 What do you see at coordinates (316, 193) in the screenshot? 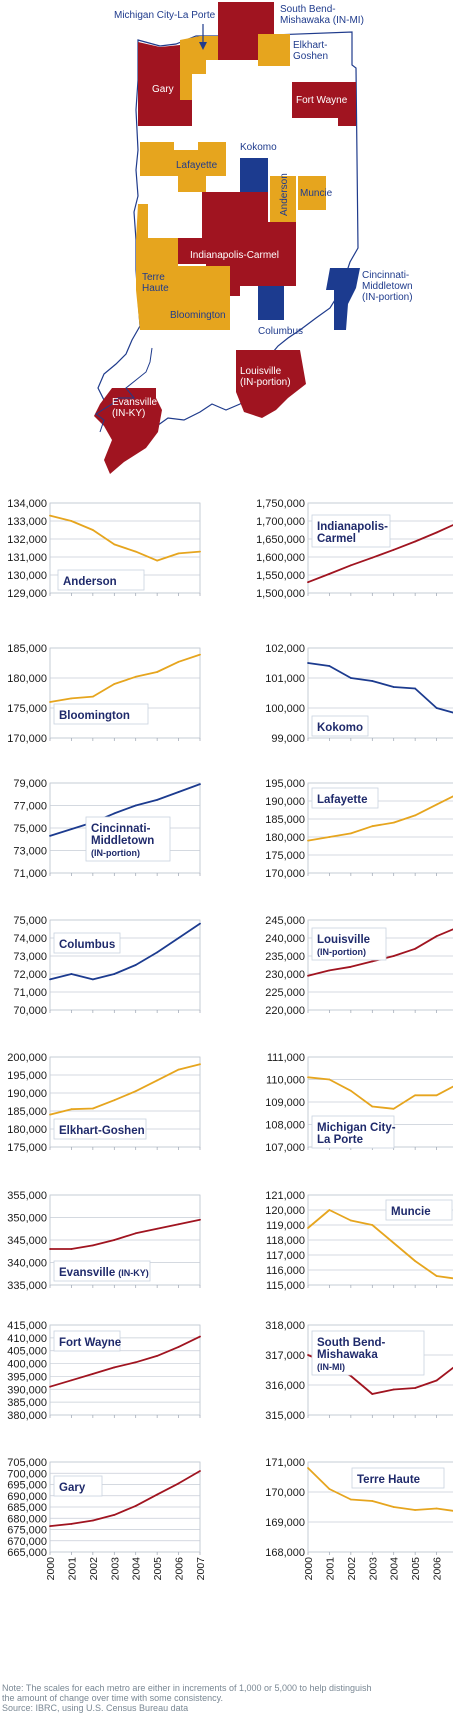
I see `label-muncie: Muncie` at bounding box center [316, 193].